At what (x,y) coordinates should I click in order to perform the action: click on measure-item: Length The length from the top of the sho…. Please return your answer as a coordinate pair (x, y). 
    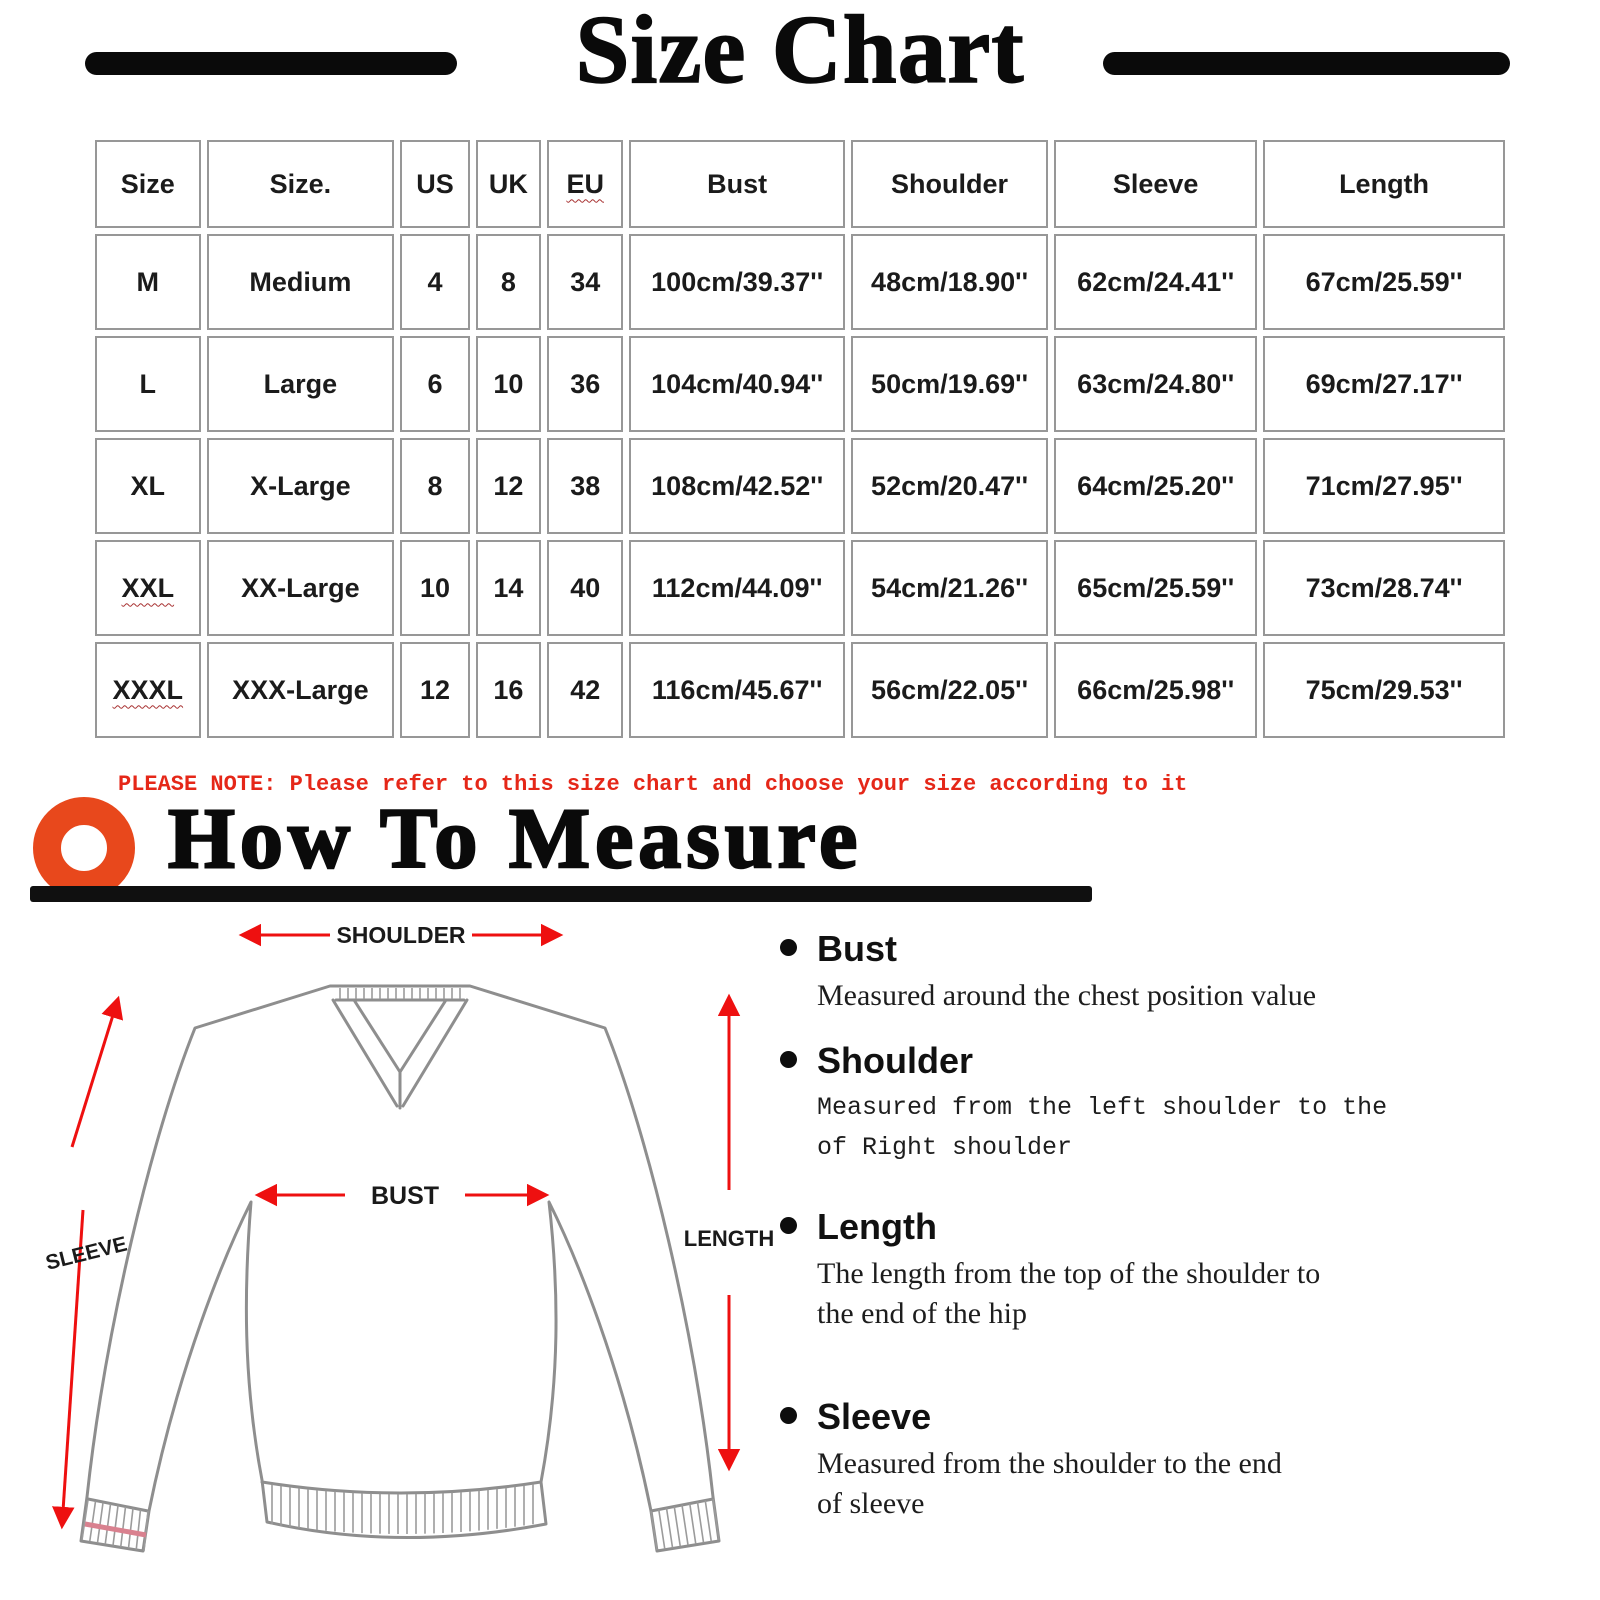
    Looking at the image, I should click on (1120, 1269).